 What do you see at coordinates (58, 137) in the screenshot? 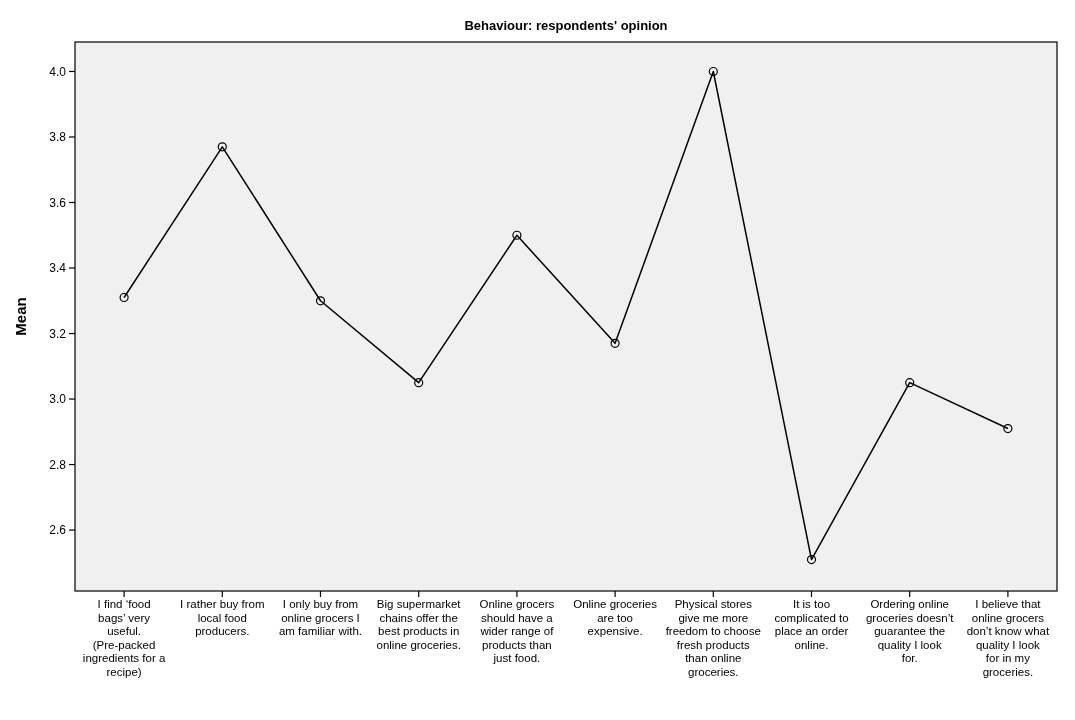
I see `y-tick-label: 3.8` at bounding box center [58, 137].